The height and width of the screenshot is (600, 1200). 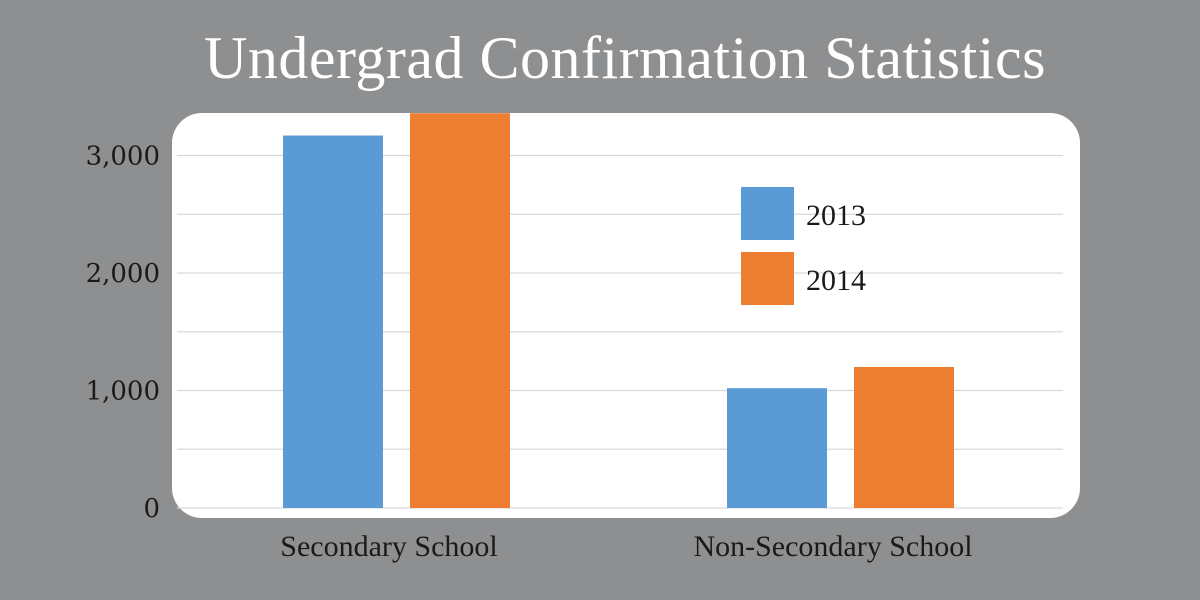 I want to click on legend-label: 2013, so click(x=836, y=215).